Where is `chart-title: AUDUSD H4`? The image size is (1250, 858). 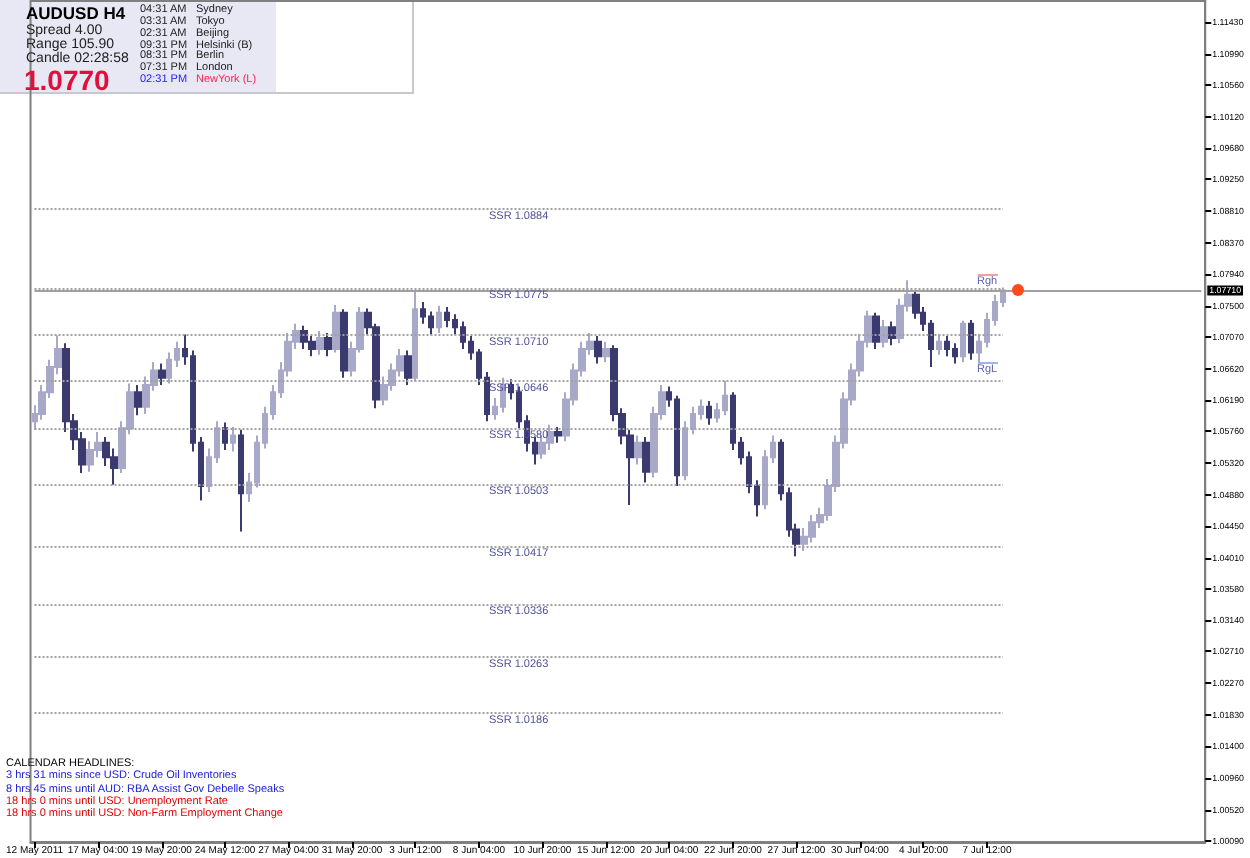
chart-title: AUDUSD H4 is located at coordinates (76, 13).